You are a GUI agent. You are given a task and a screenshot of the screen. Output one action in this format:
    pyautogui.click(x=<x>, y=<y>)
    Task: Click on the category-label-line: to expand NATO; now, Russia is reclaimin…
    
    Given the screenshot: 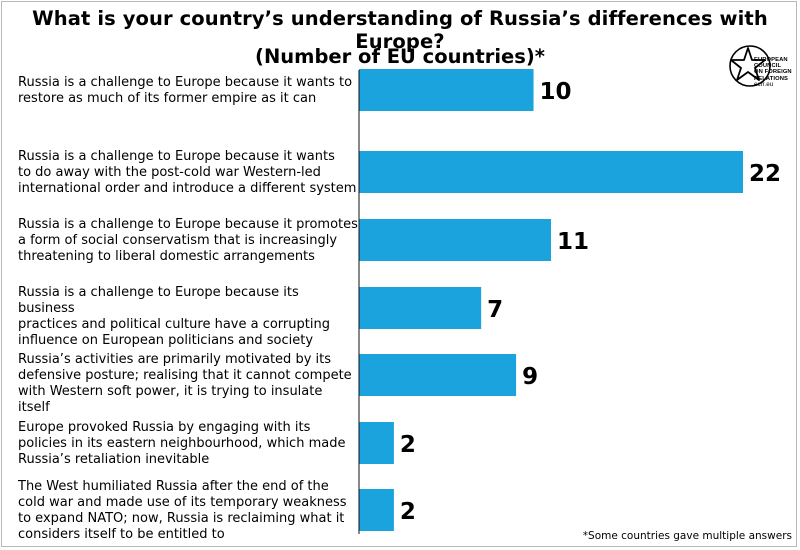 What is the action you would take?
    pyautogui.click(x=181, y=518)
    